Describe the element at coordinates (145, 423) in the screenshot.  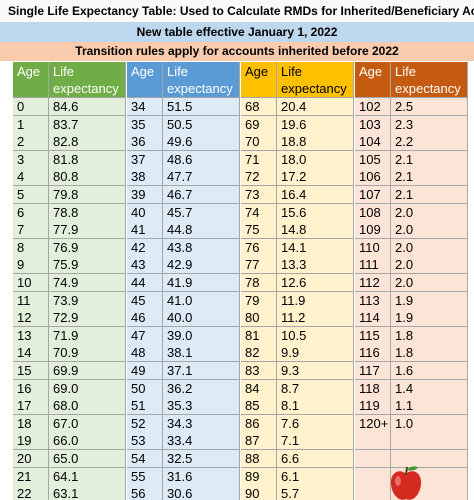
I see `age-cell: 52` at that location.